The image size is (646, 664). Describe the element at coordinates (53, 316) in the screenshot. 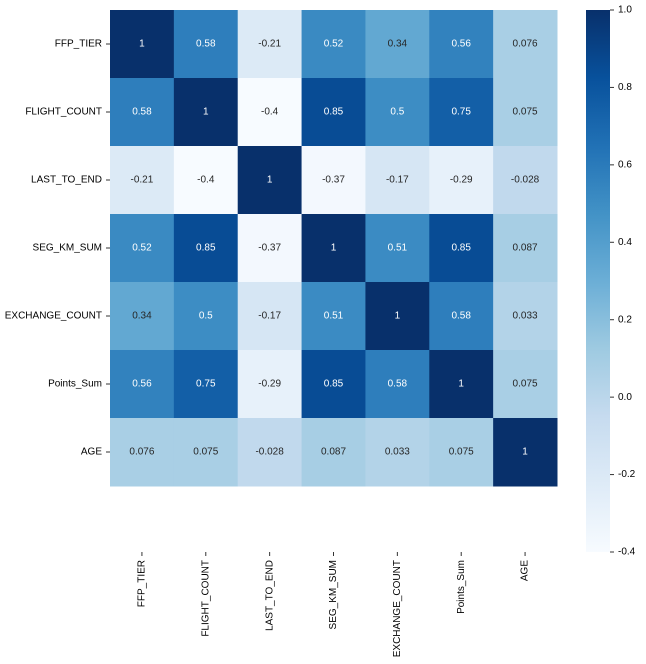

I see `y-tick-label: EXCHANGE_COUNT` at that location.